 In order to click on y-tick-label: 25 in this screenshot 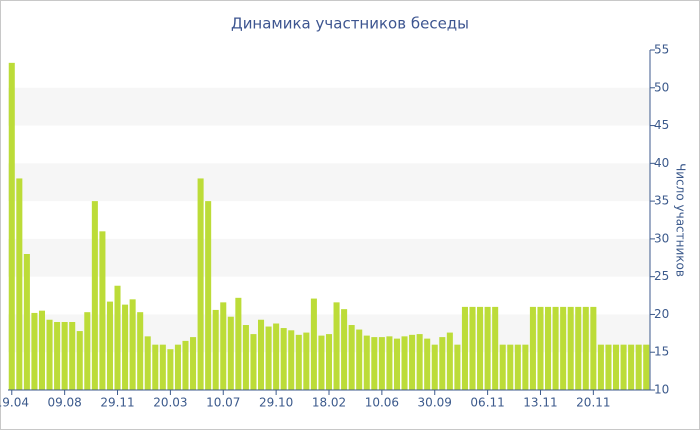, I will do `click(661, 276)`.